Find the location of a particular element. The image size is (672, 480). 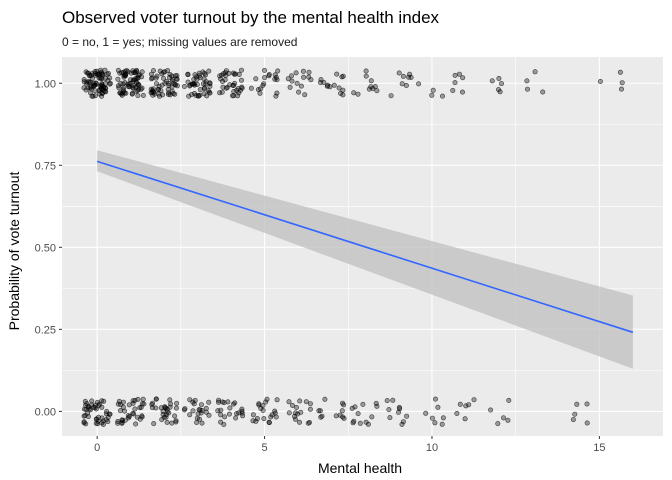

x-tick-label: 5 is located at coordinates (265, 448).